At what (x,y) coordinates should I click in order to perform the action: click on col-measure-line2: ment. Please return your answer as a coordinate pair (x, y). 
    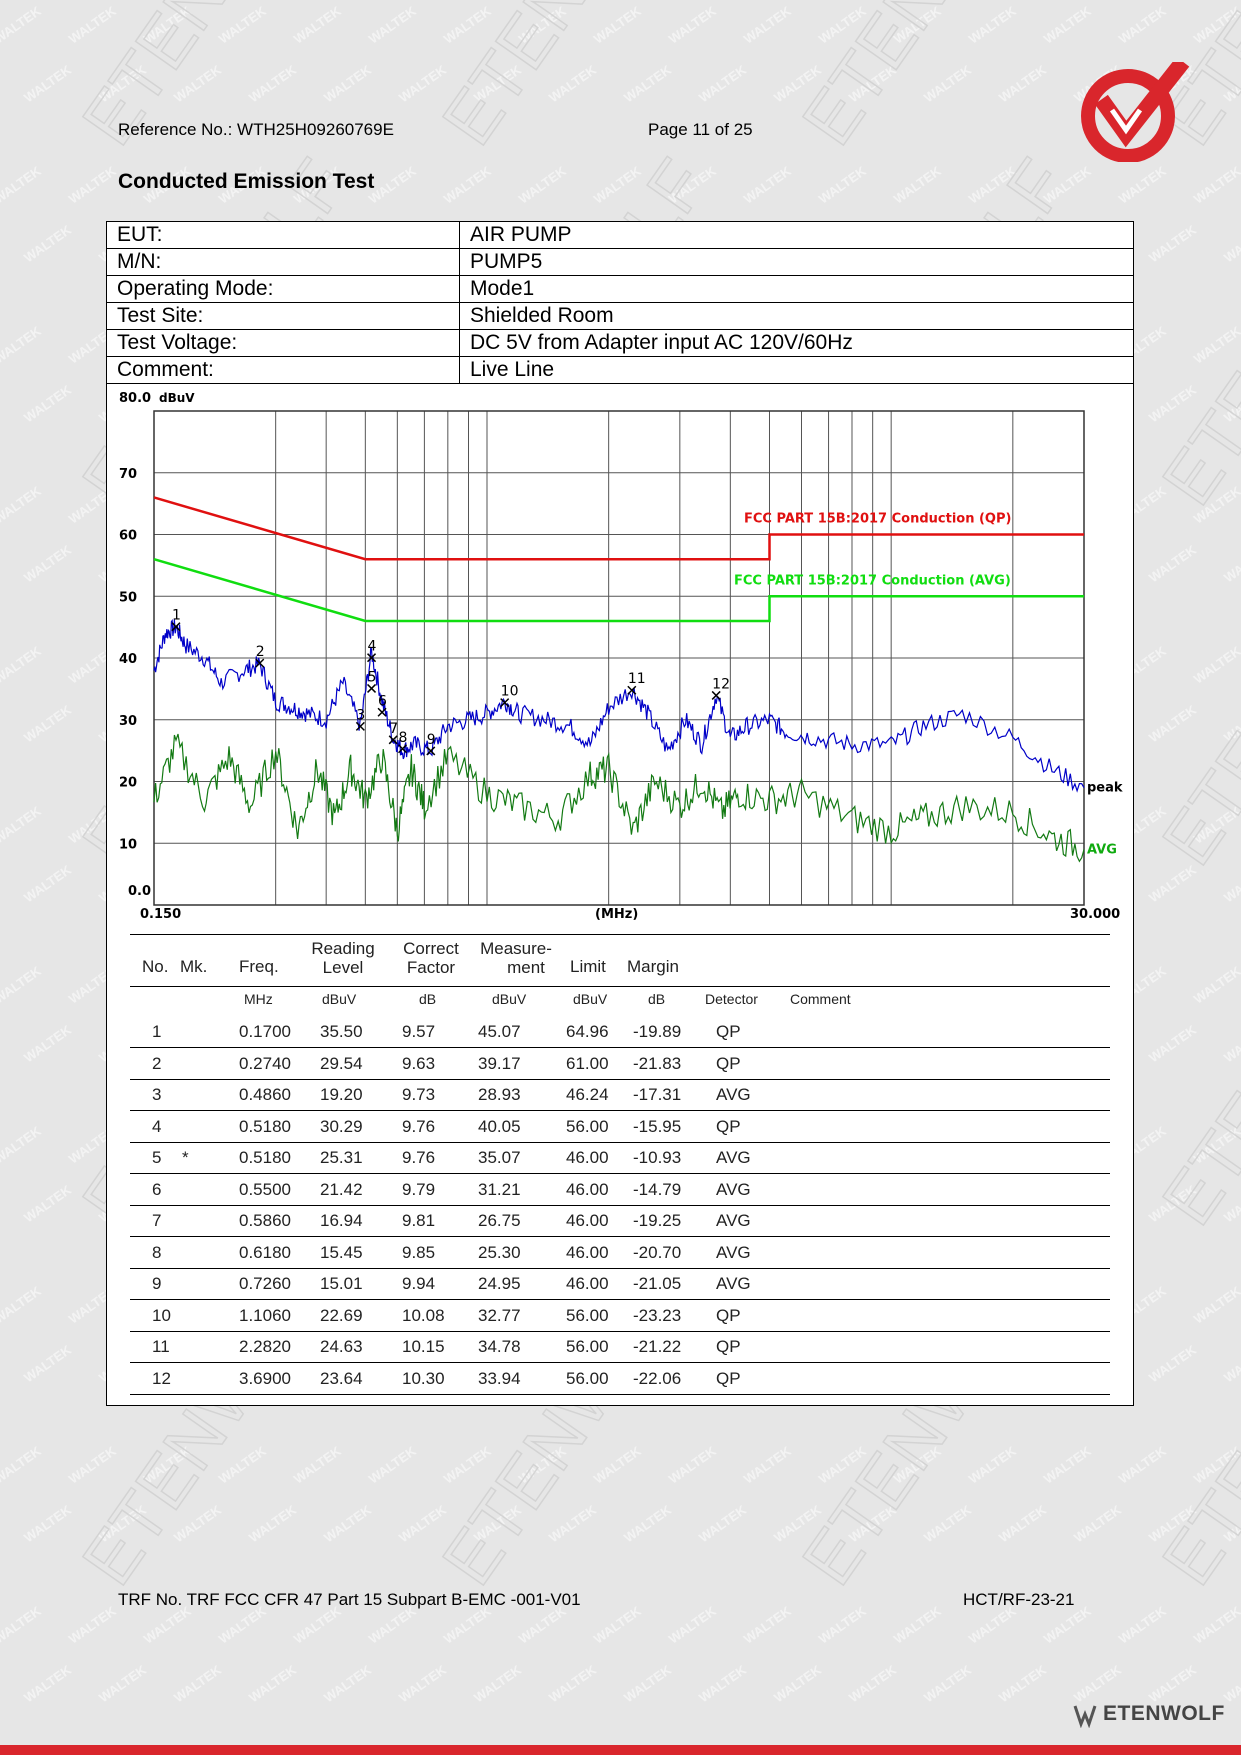
    Looking at the image, I should click on (526, 967).